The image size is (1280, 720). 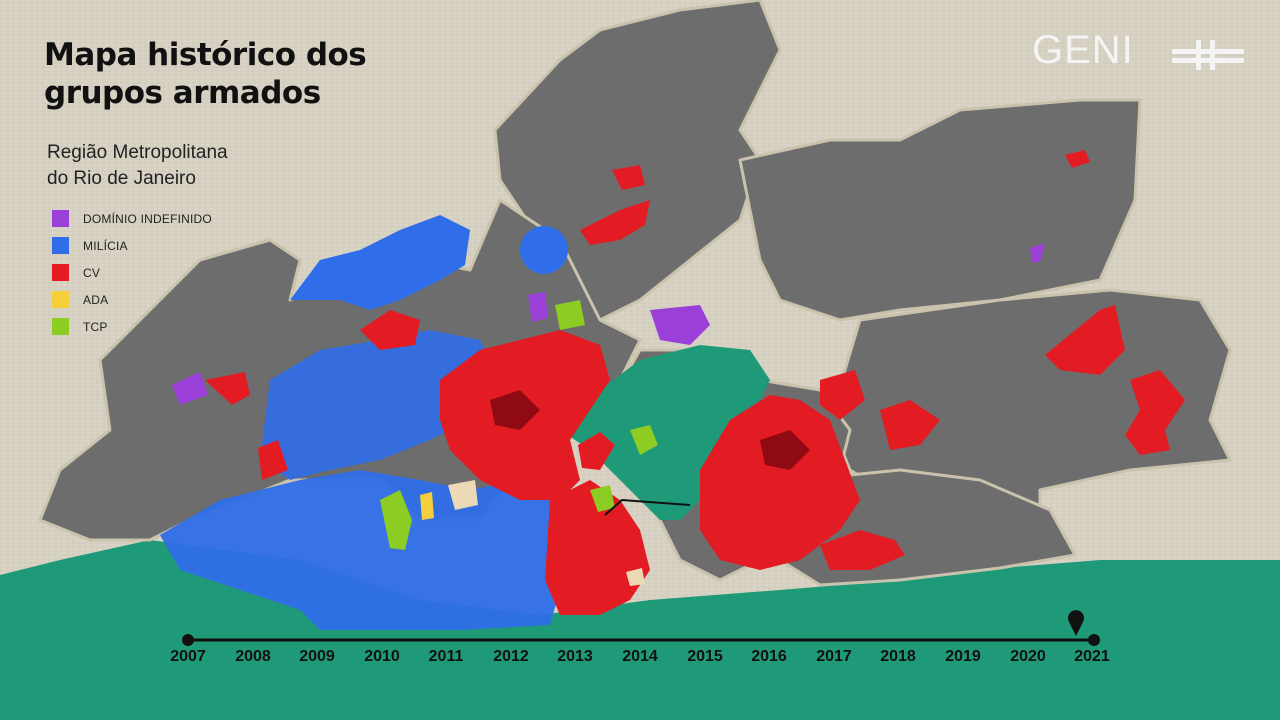 I want to click on milicia-circle, so click(x=544, y=250).